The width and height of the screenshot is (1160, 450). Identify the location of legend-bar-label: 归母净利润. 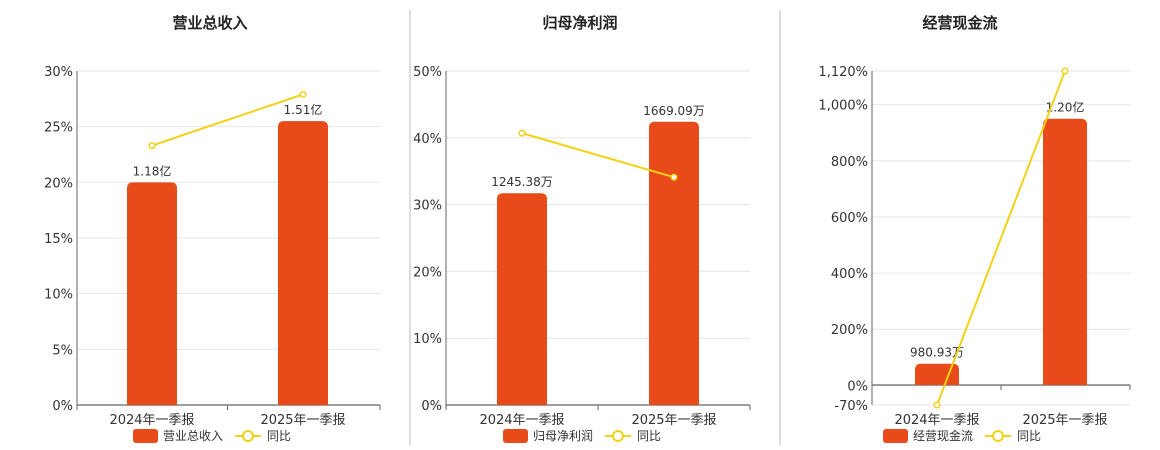
(563, 436).